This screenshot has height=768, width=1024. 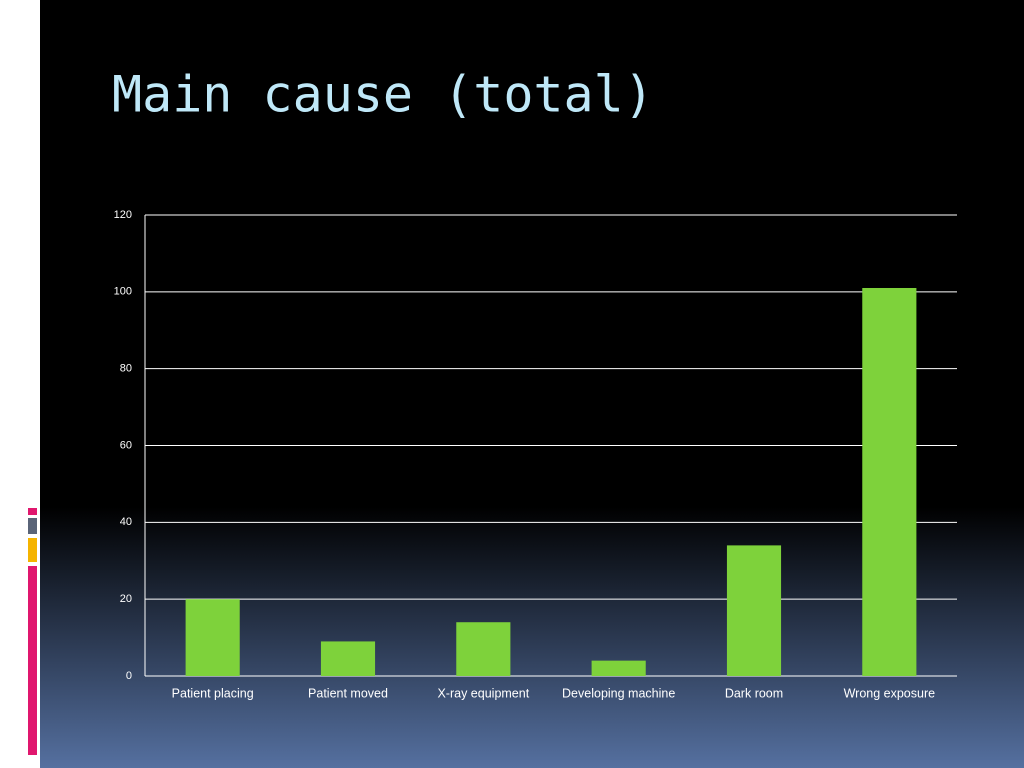 I want to click on y-tick-label: 20, so click(x=126, y=599).